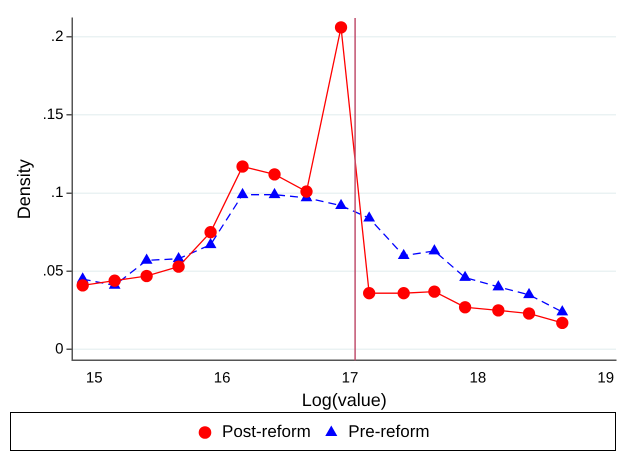 This screenshot has height=459, width=628. What do you see at coordinates (94, 378) in the screenshot?
I see `x-tick-label: 15` at bounding box center [94, 378].